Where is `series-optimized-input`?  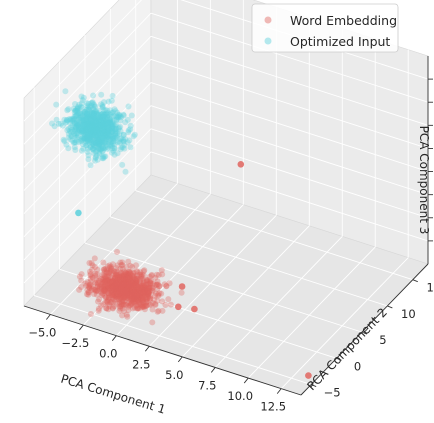
series-optimized-input is located at coordinates (93, 152).